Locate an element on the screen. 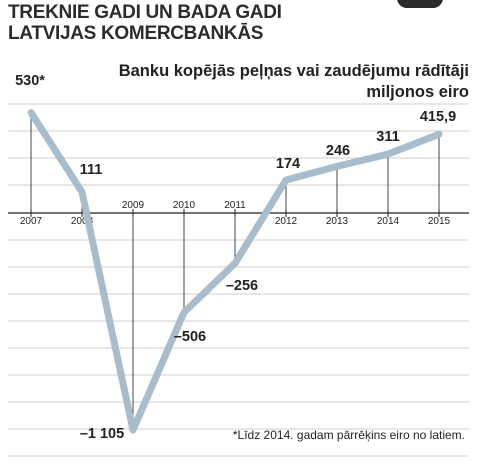  chart-subtitle: miljonos eiro is located at coordinates (417, 92).